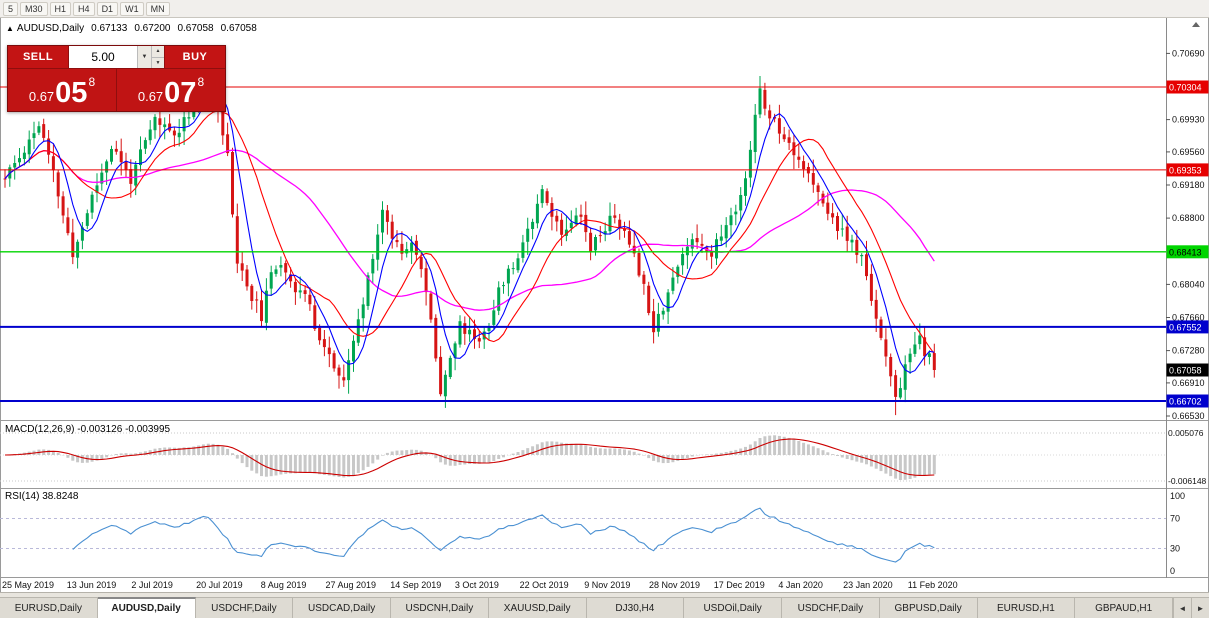 This screenshot has width=1209, height=618. I want to click on buy-price-big: 07, so click(180, 93).